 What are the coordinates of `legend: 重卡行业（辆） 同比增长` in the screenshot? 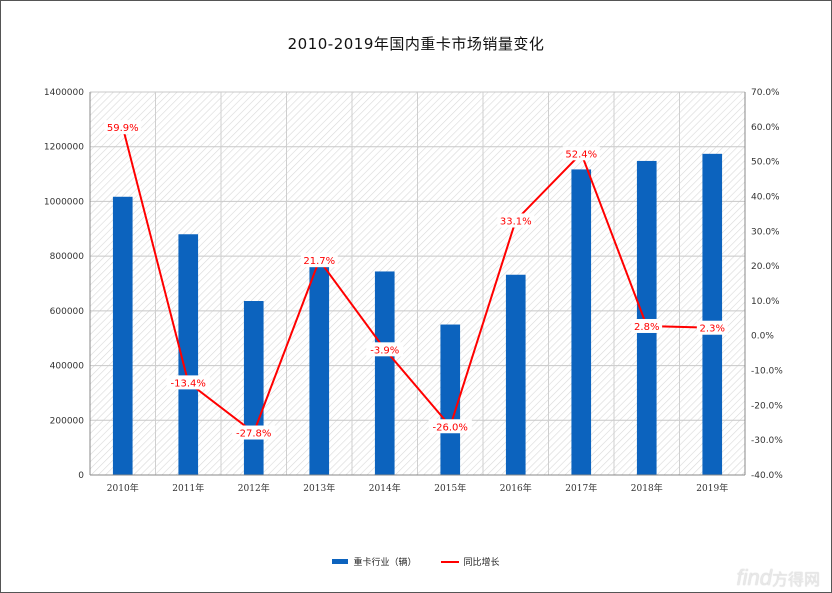 It's located at (416, 561).